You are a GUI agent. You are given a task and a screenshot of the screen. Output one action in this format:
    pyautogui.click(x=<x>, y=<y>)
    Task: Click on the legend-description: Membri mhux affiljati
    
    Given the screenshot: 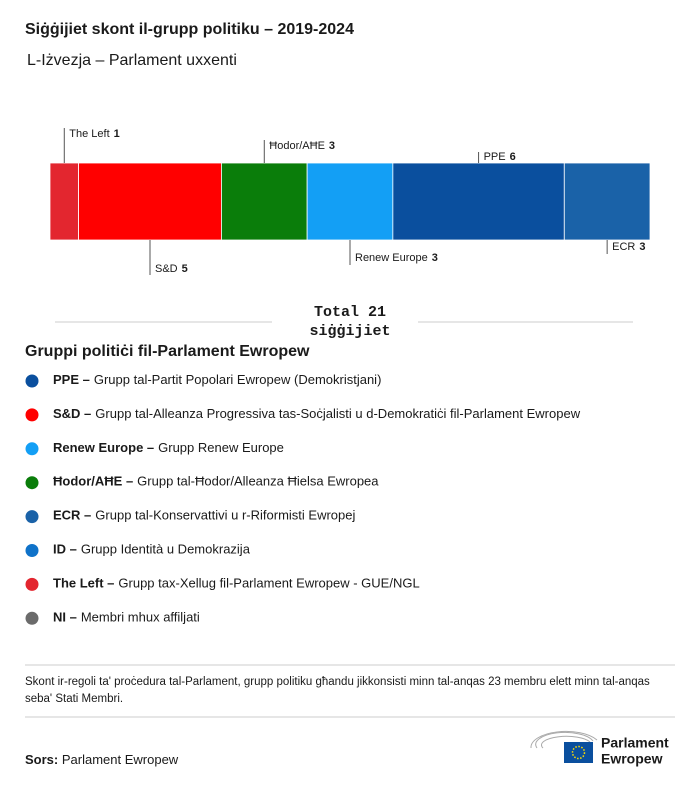 What is the action you would take?
    pyautogui.click(x=140, y=617)
    